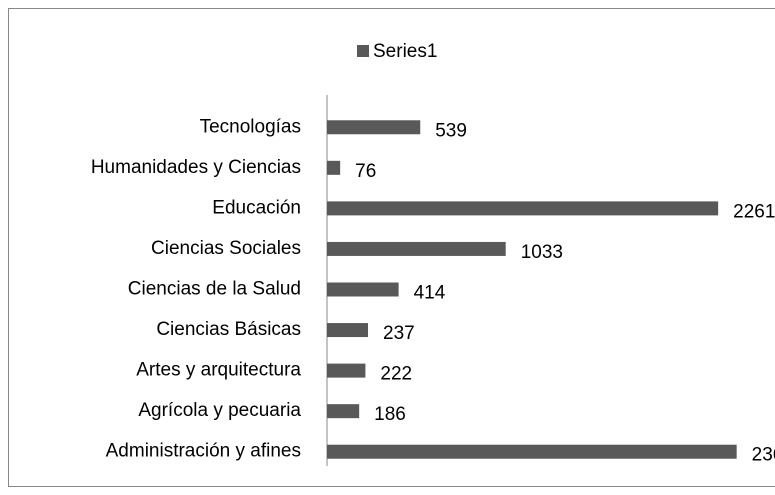 The width and height of the screenshot is (775, 495). What do you see at coordinates (256, 207) in the screenshot?
I see `y-tick-label: Educación` at bounding box center [256, 207].